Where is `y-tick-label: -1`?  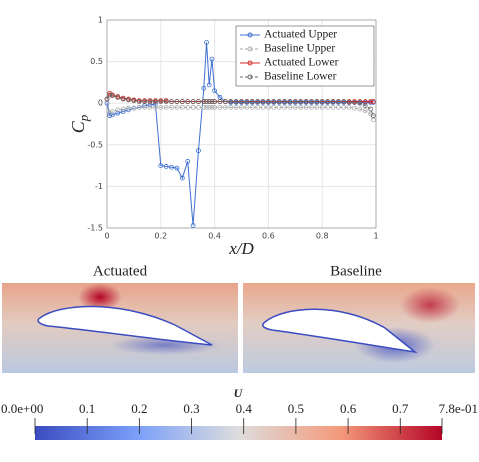 y-tick-label: -1 is located at coordinates (99, 186).